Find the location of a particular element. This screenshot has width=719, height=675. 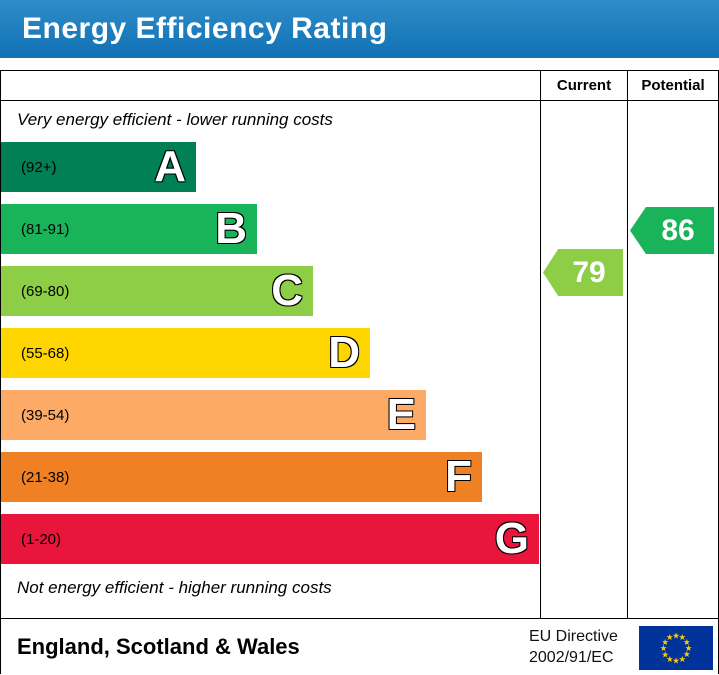

band-d-letter: D is located at coordinates (344, 352).